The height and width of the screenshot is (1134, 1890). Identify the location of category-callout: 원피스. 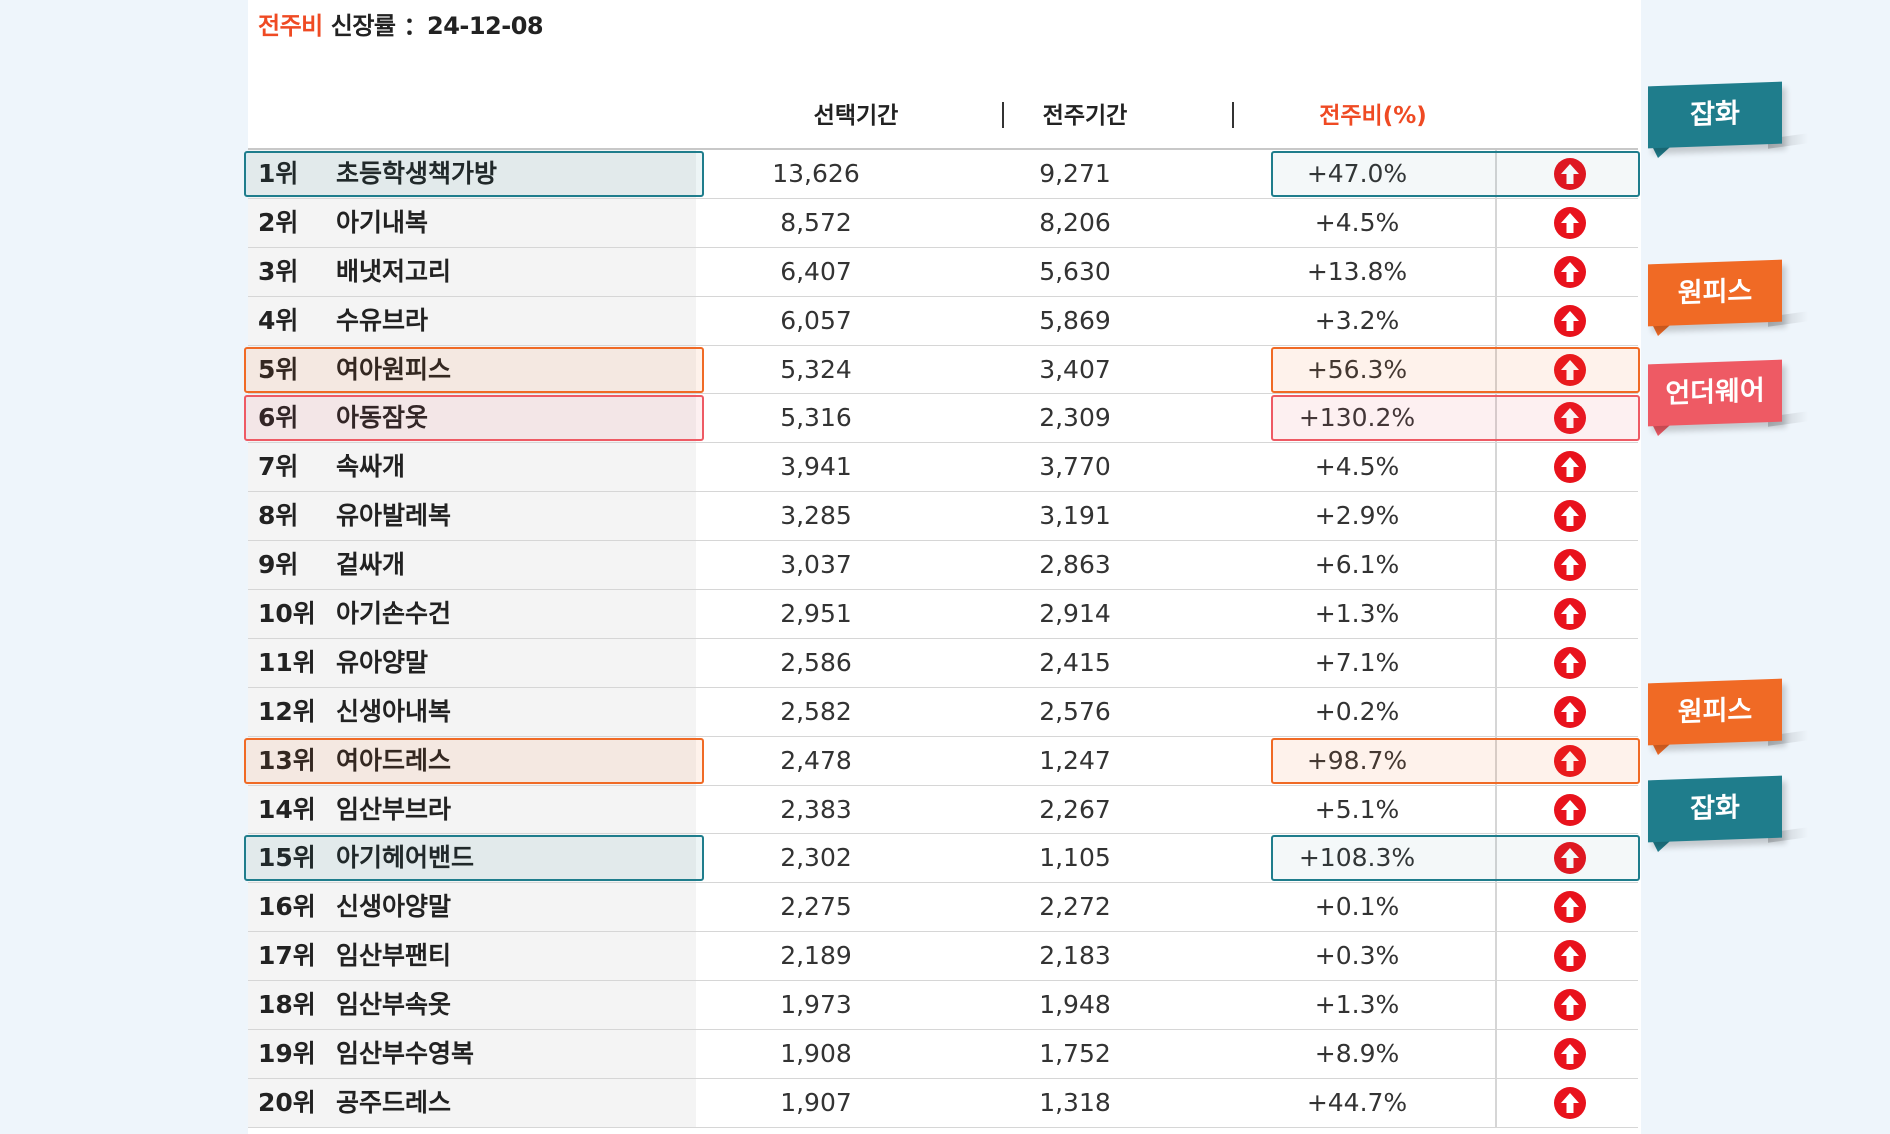
(1728, 716).